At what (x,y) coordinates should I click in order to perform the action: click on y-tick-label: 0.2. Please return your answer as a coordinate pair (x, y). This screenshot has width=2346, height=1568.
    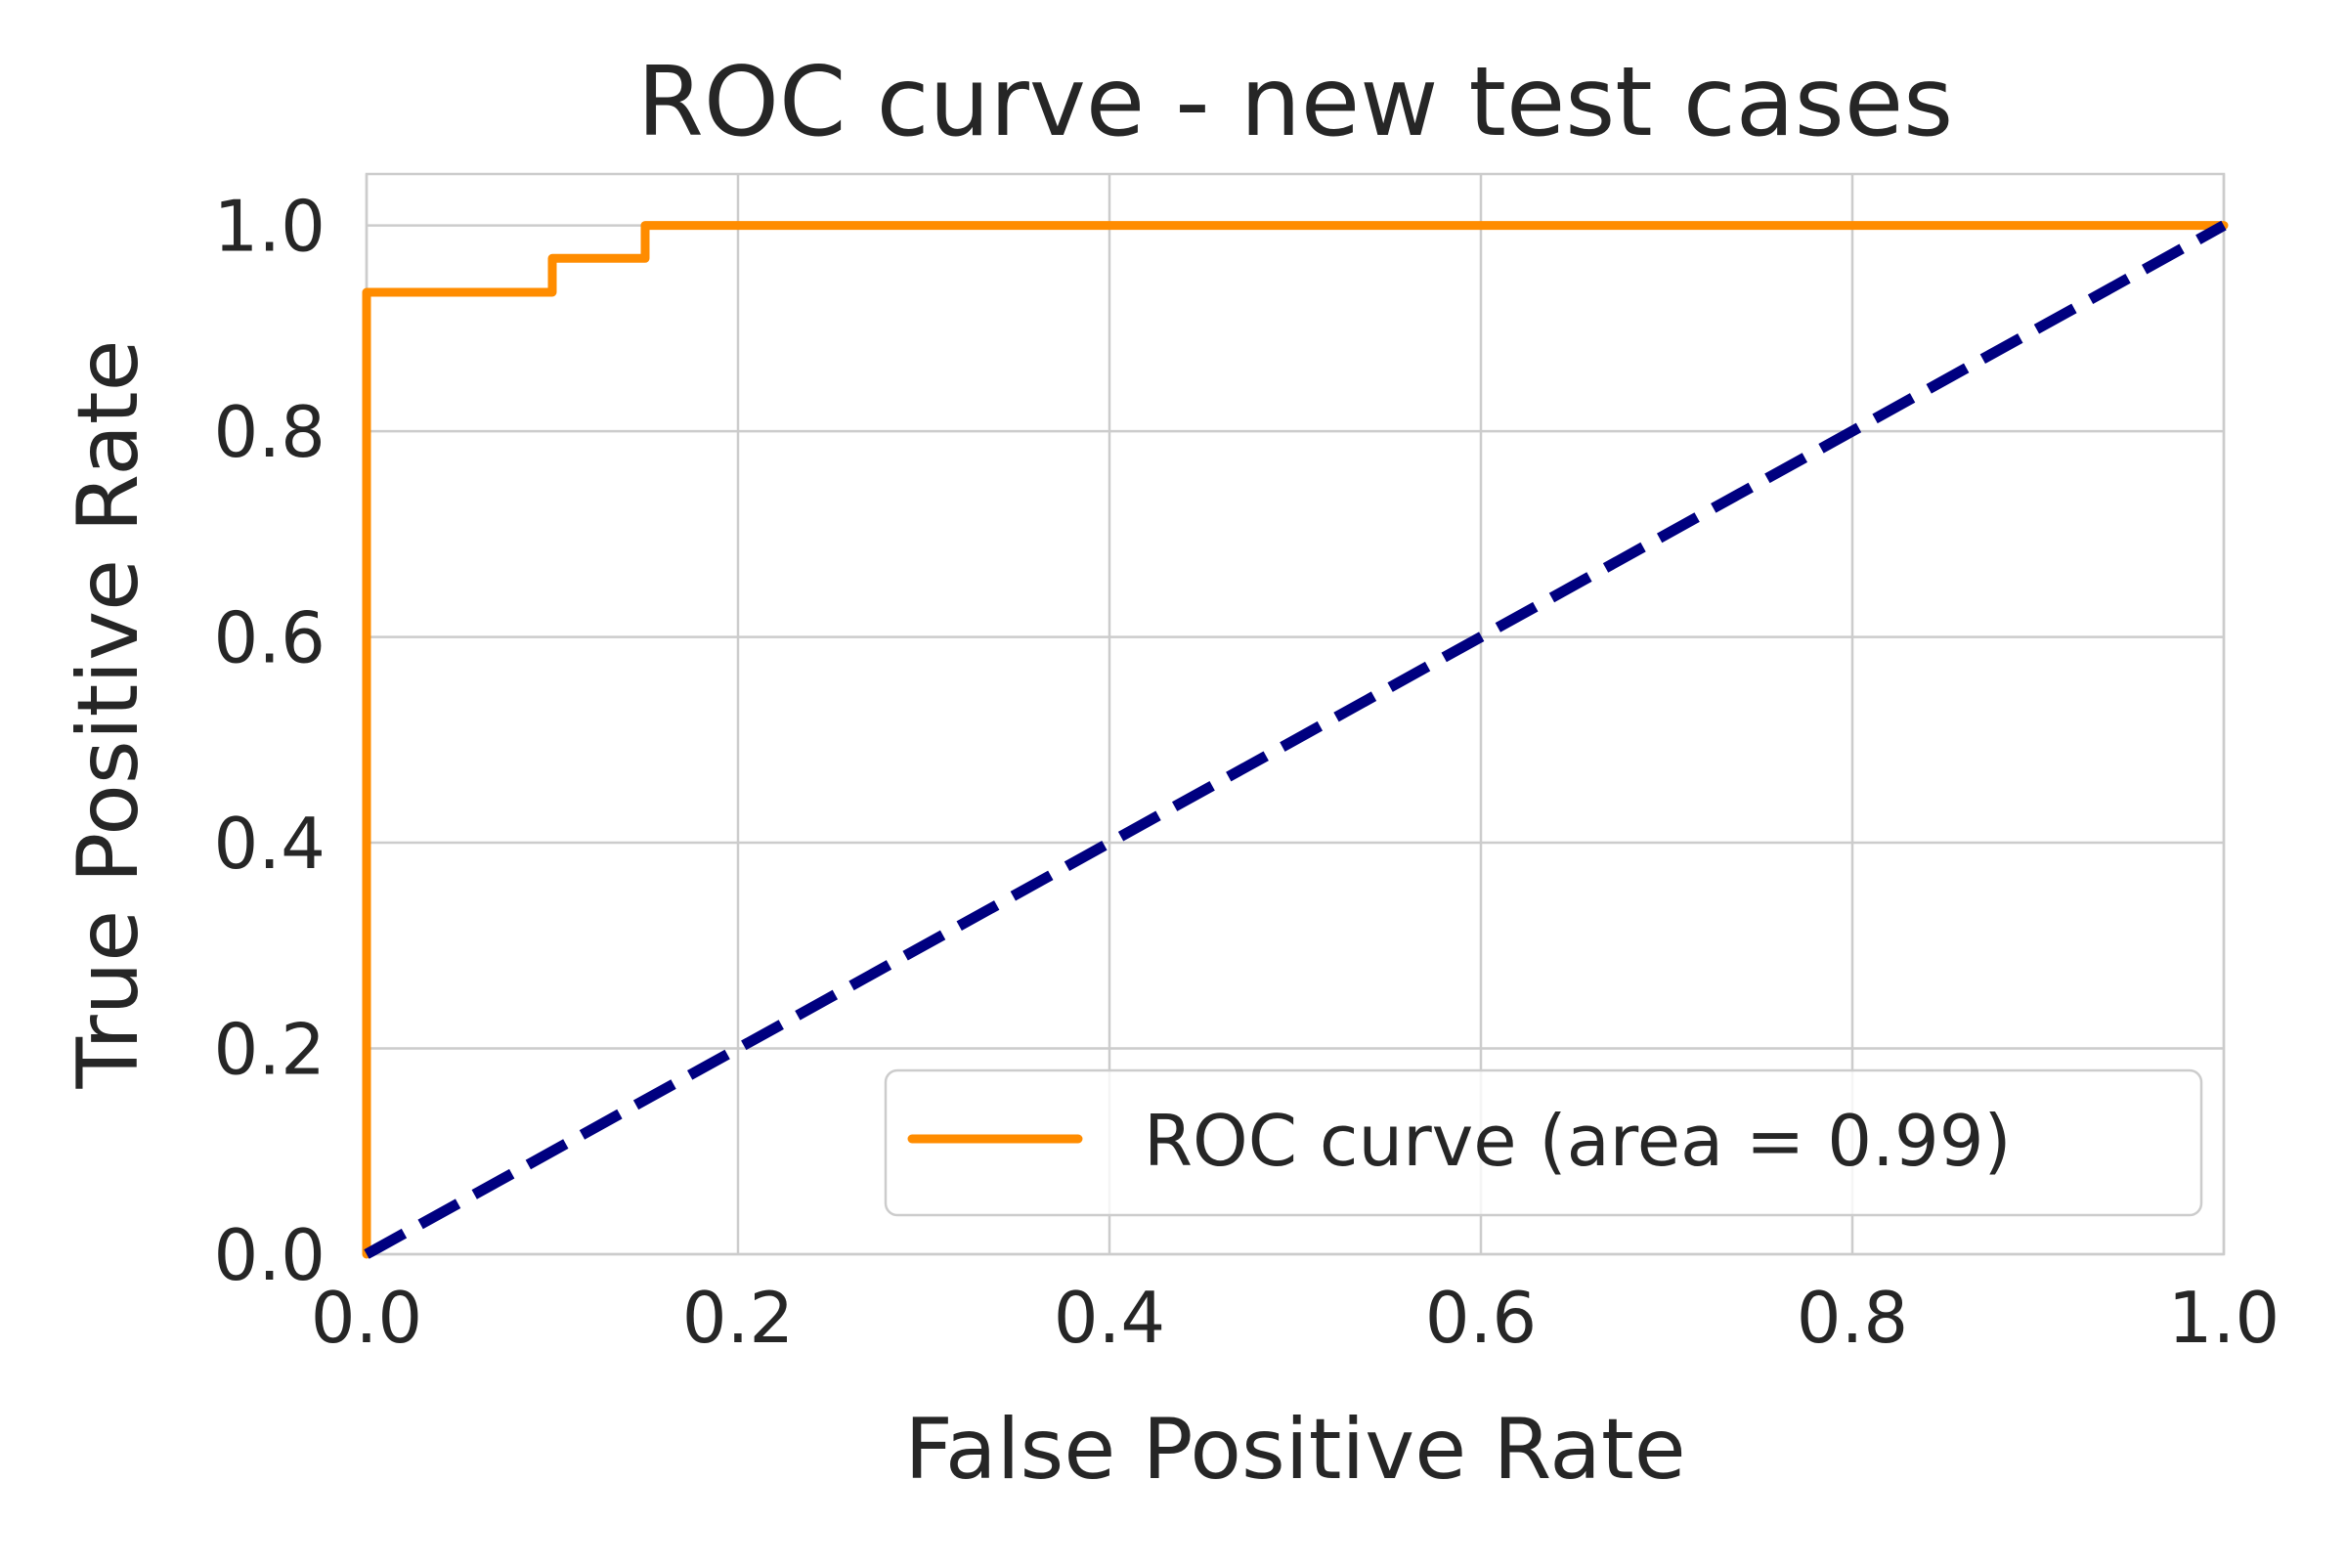
    Looking at the image, I should click on (270, 1050).